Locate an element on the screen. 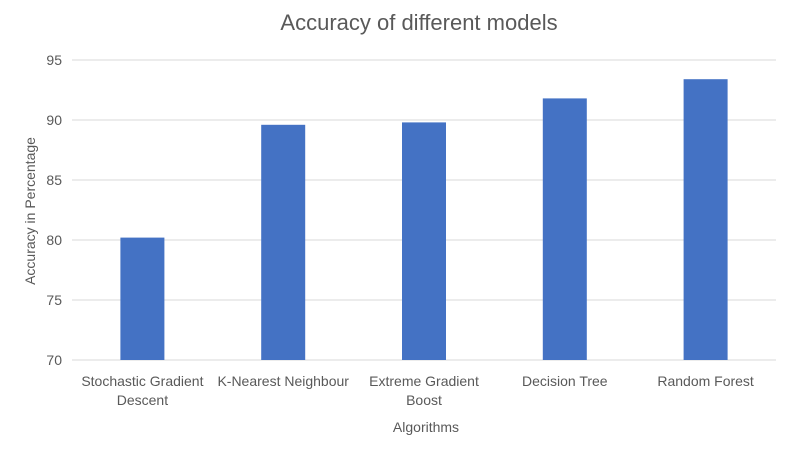  x-tick-label: Decision Tree is located at coordinates (565, 381).